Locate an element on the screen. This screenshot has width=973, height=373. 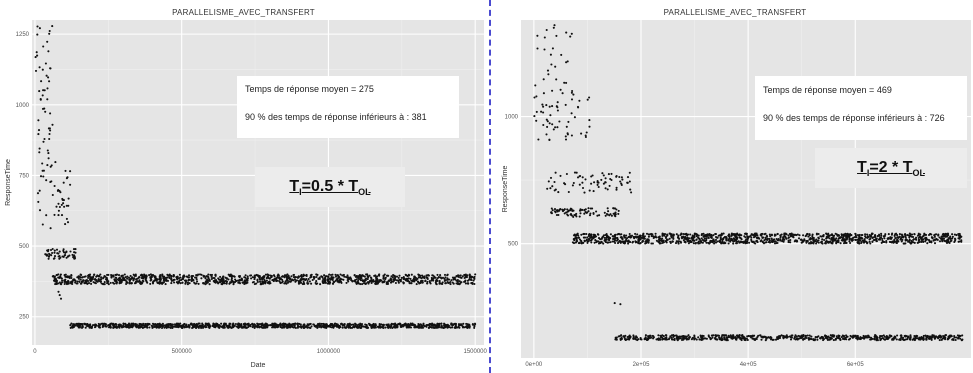
formula-sub-ol: OL is located at coordinates (364, 192).